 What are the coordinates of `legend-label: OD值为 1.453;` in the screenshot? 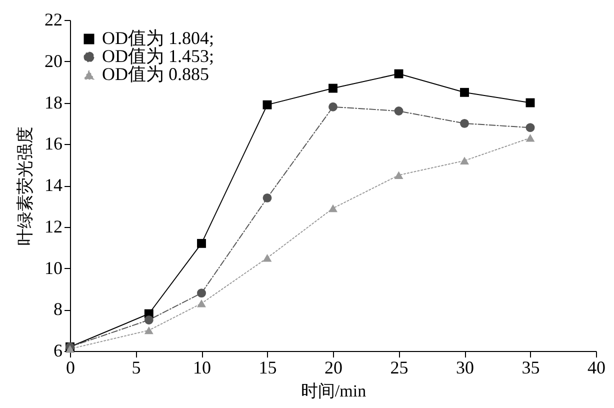 It's located at (158, 56).